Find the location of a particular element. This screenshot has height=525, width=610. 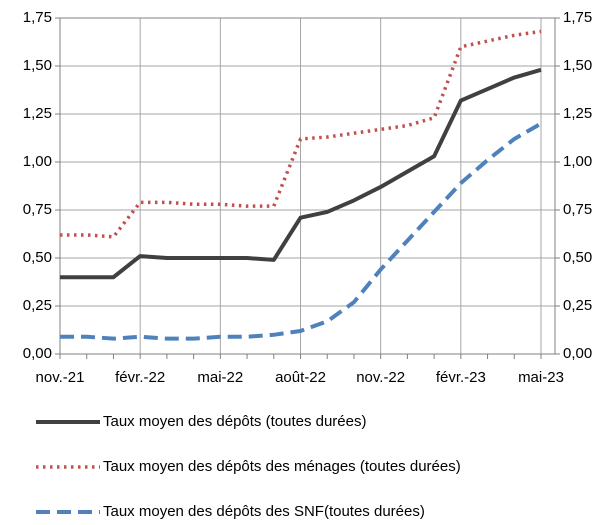

y-tick-label: 1,50 is located at coordinates (37, 65).